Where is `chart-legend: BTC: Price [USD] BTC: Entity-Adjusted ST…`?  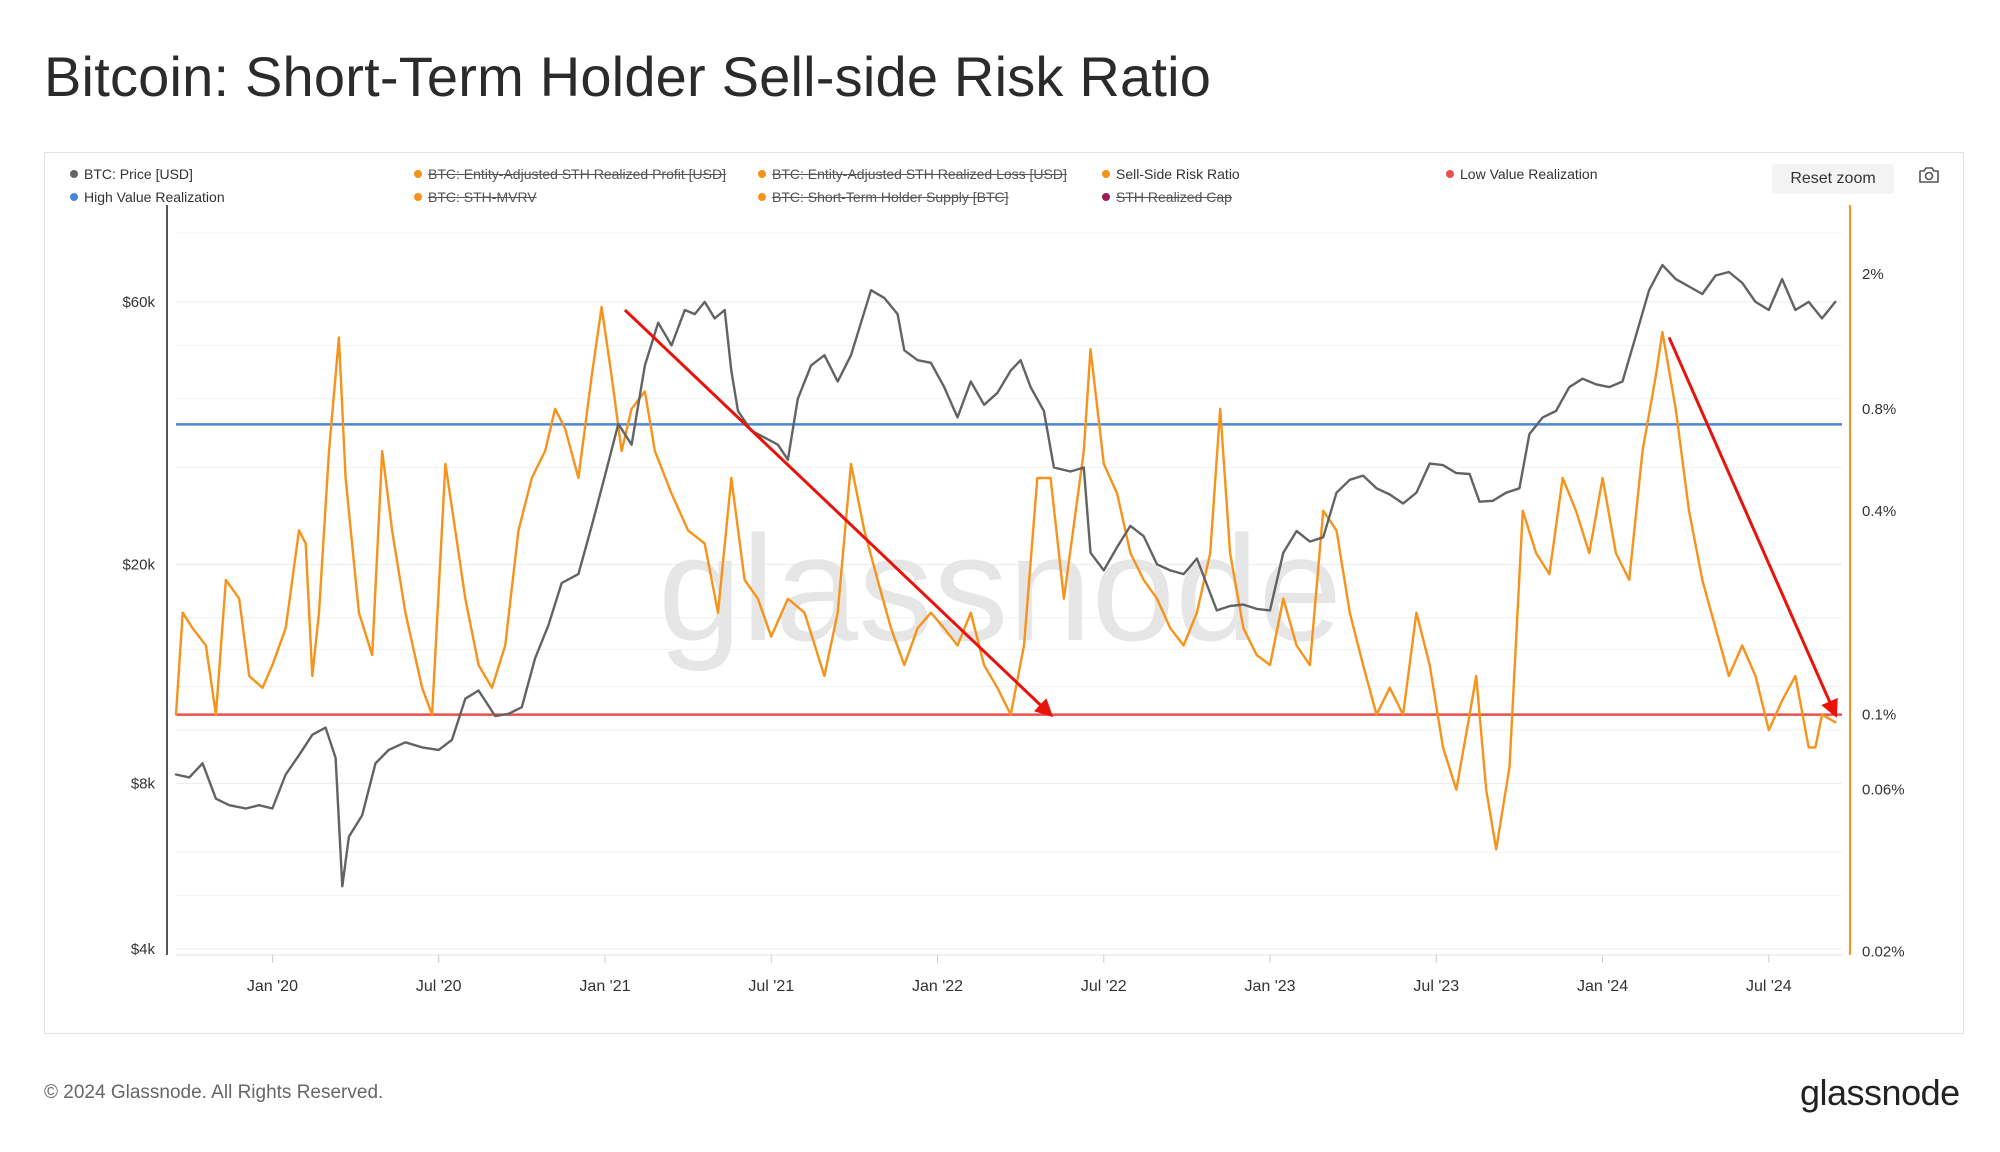
chart-legend: BTC: Price [USD] BTC: Entity-Adjusted ST… is located at coordinates (1004, 187).